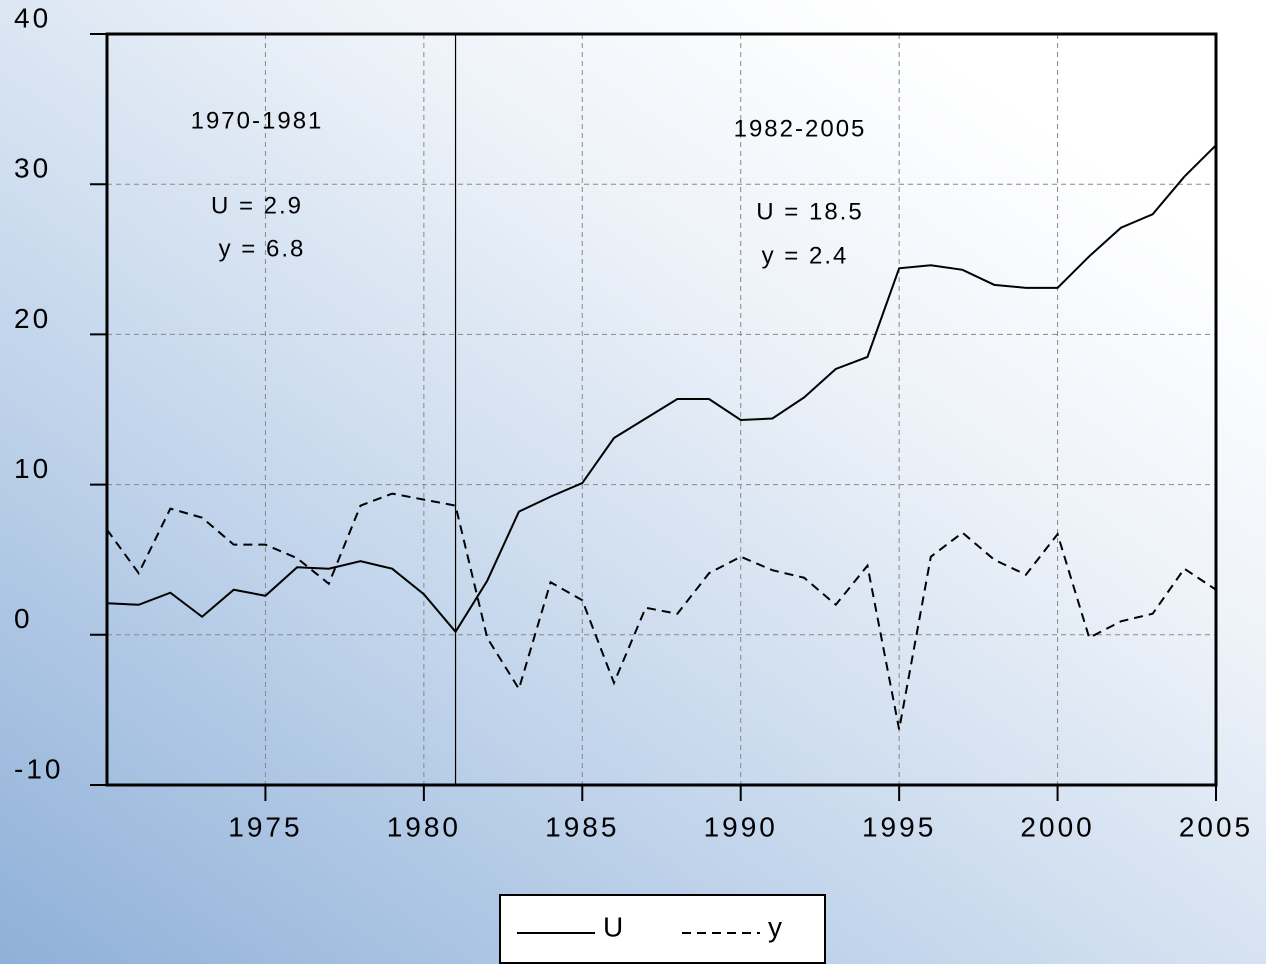 The width and height of the screenshot is (1266, 964). What do you see at coordinates (257, 120) in the screenshot?
I see `annotation: 1970-1981` at bounding box center [257, 120].